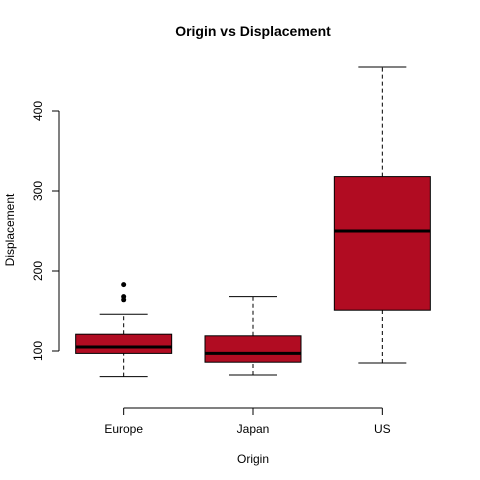 Image resolution: width=480 pixels, height=480 pixels. What do you see at coordinates (253, 429) in the screenshot?
I see `x-tick-label: Japan` at bounding box center [253, 429].